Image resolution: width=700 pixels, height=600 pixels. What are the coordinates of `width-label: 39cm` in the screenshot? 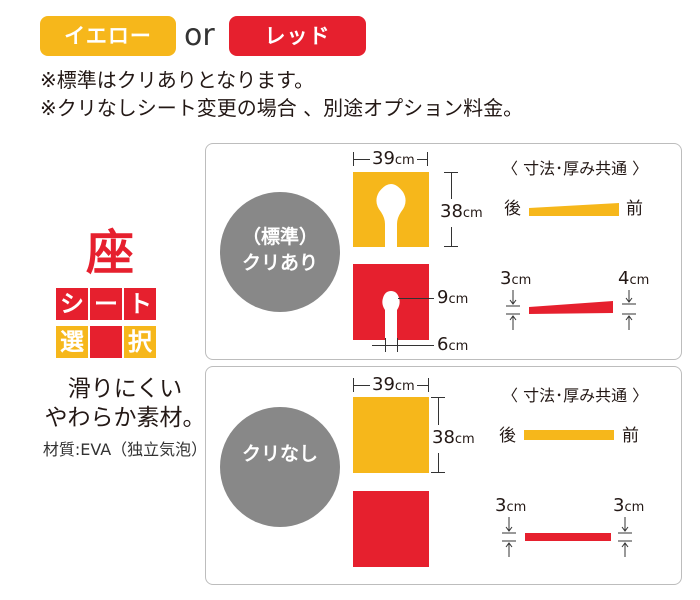 It's located at (393, 160).